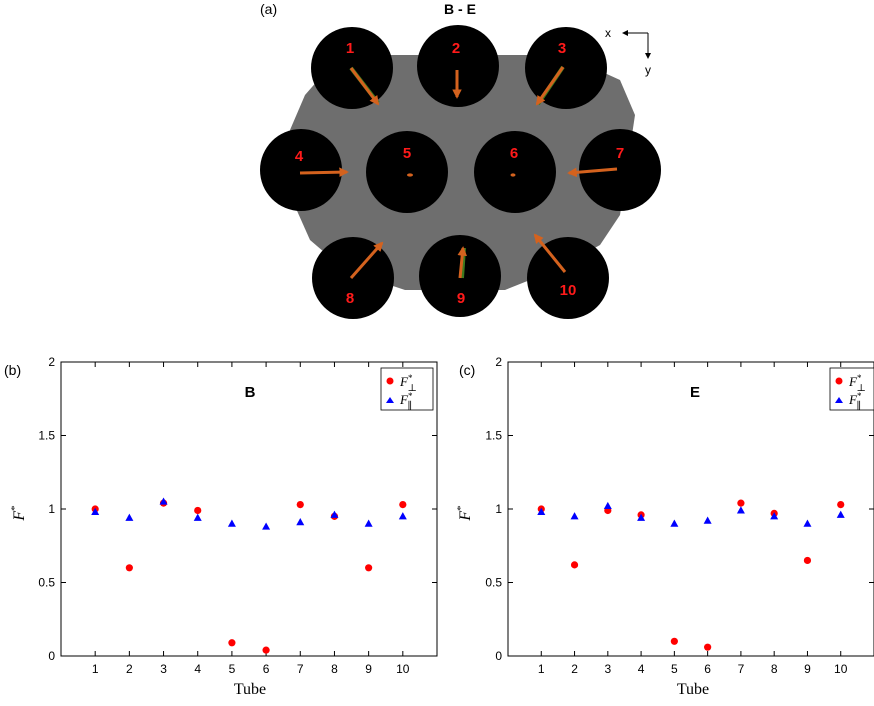 This screenshot has width=874, height=706. I want to click on chart-c-xtick-label: 2, so click(574, 669).